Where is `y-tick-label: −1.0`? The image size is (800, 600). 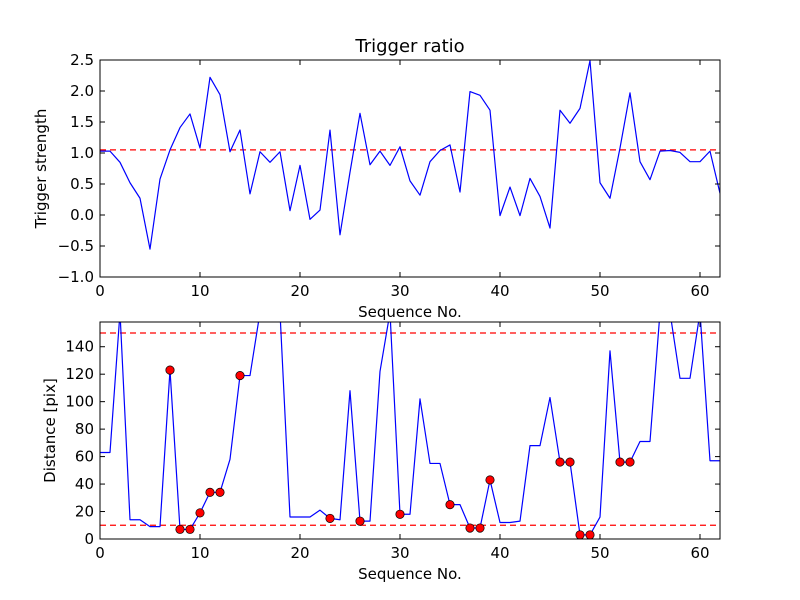 y-tick-label: −1.0 is located at coordinates (76, 277).